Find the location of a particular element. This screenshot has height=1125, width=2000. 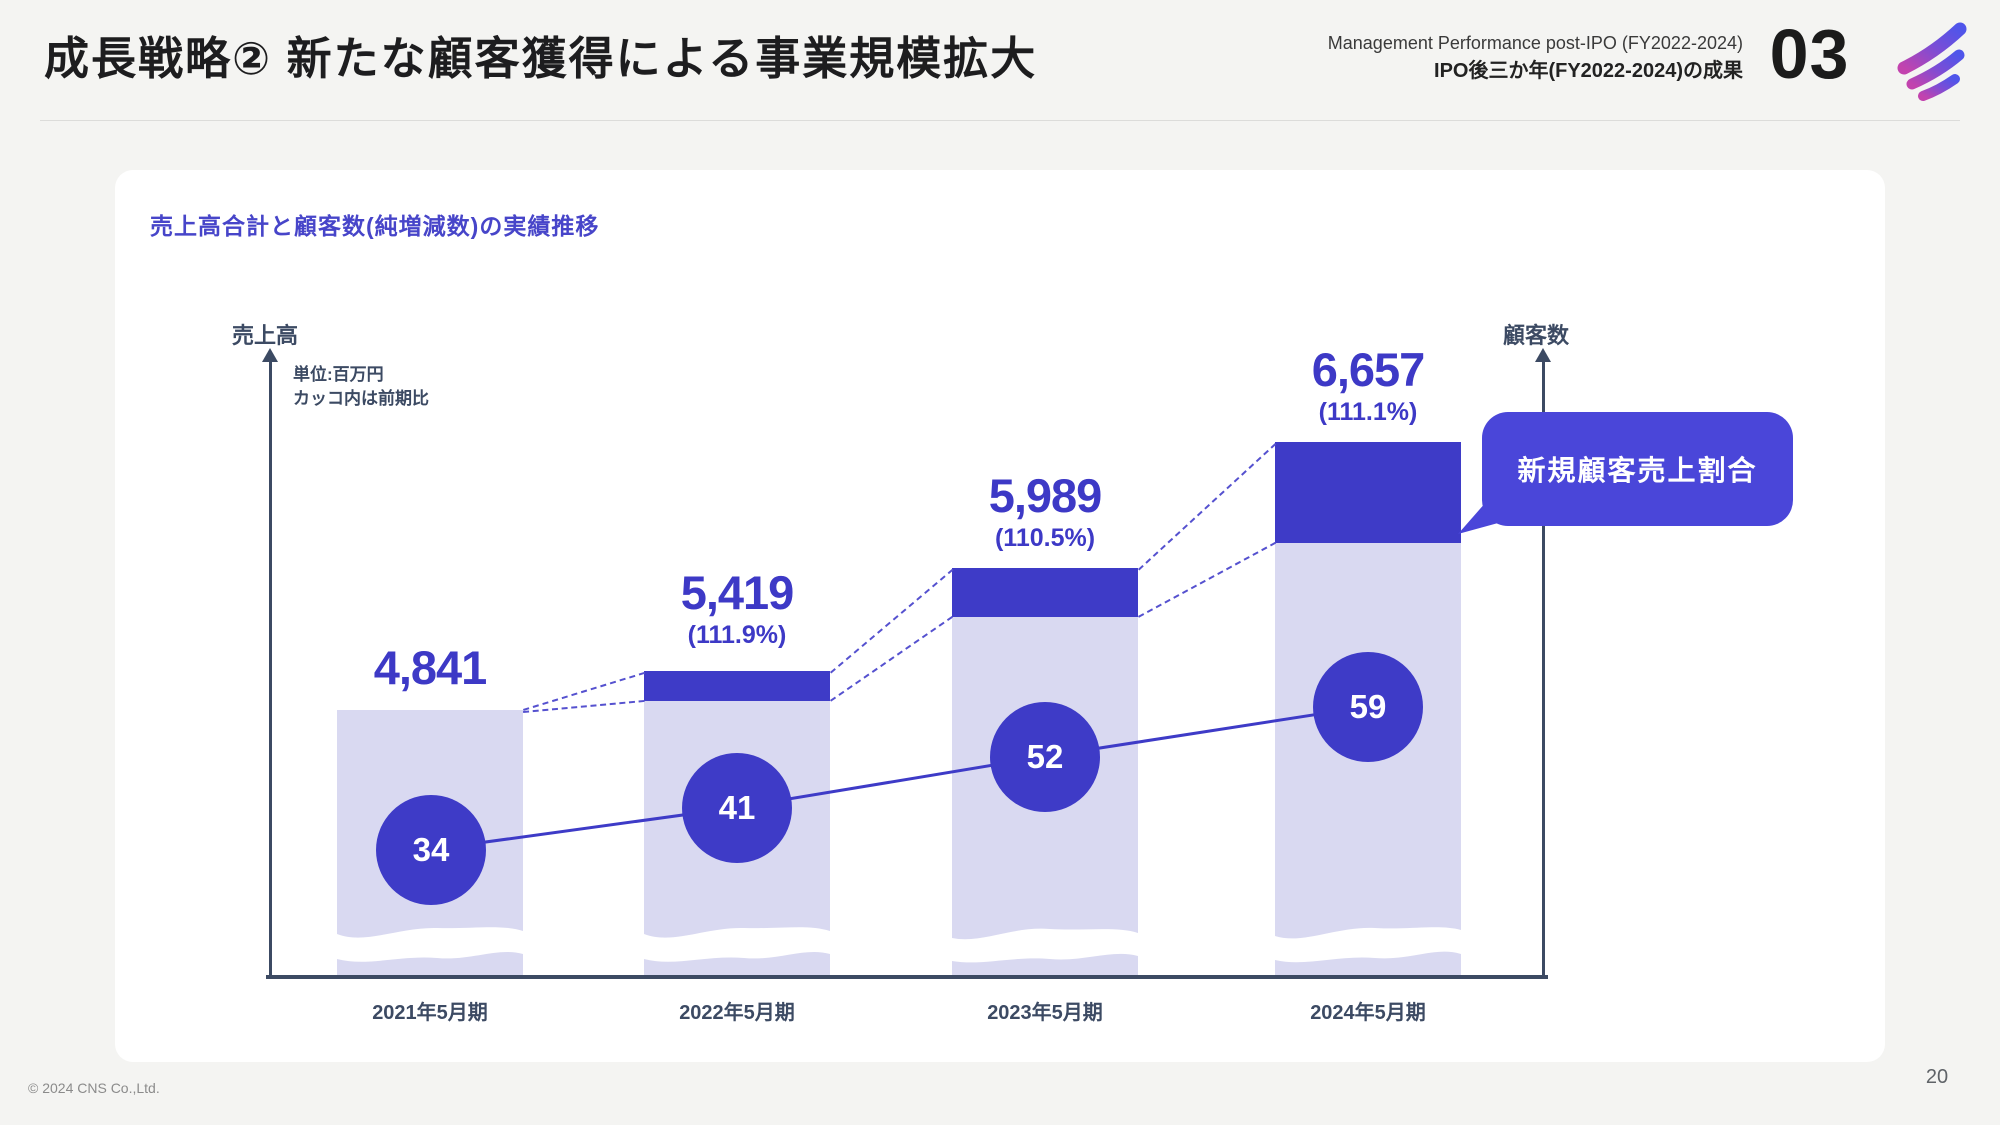

unit-note: 単位:百万円 カッコ内は前期比 is located at coordinates (361, 387).